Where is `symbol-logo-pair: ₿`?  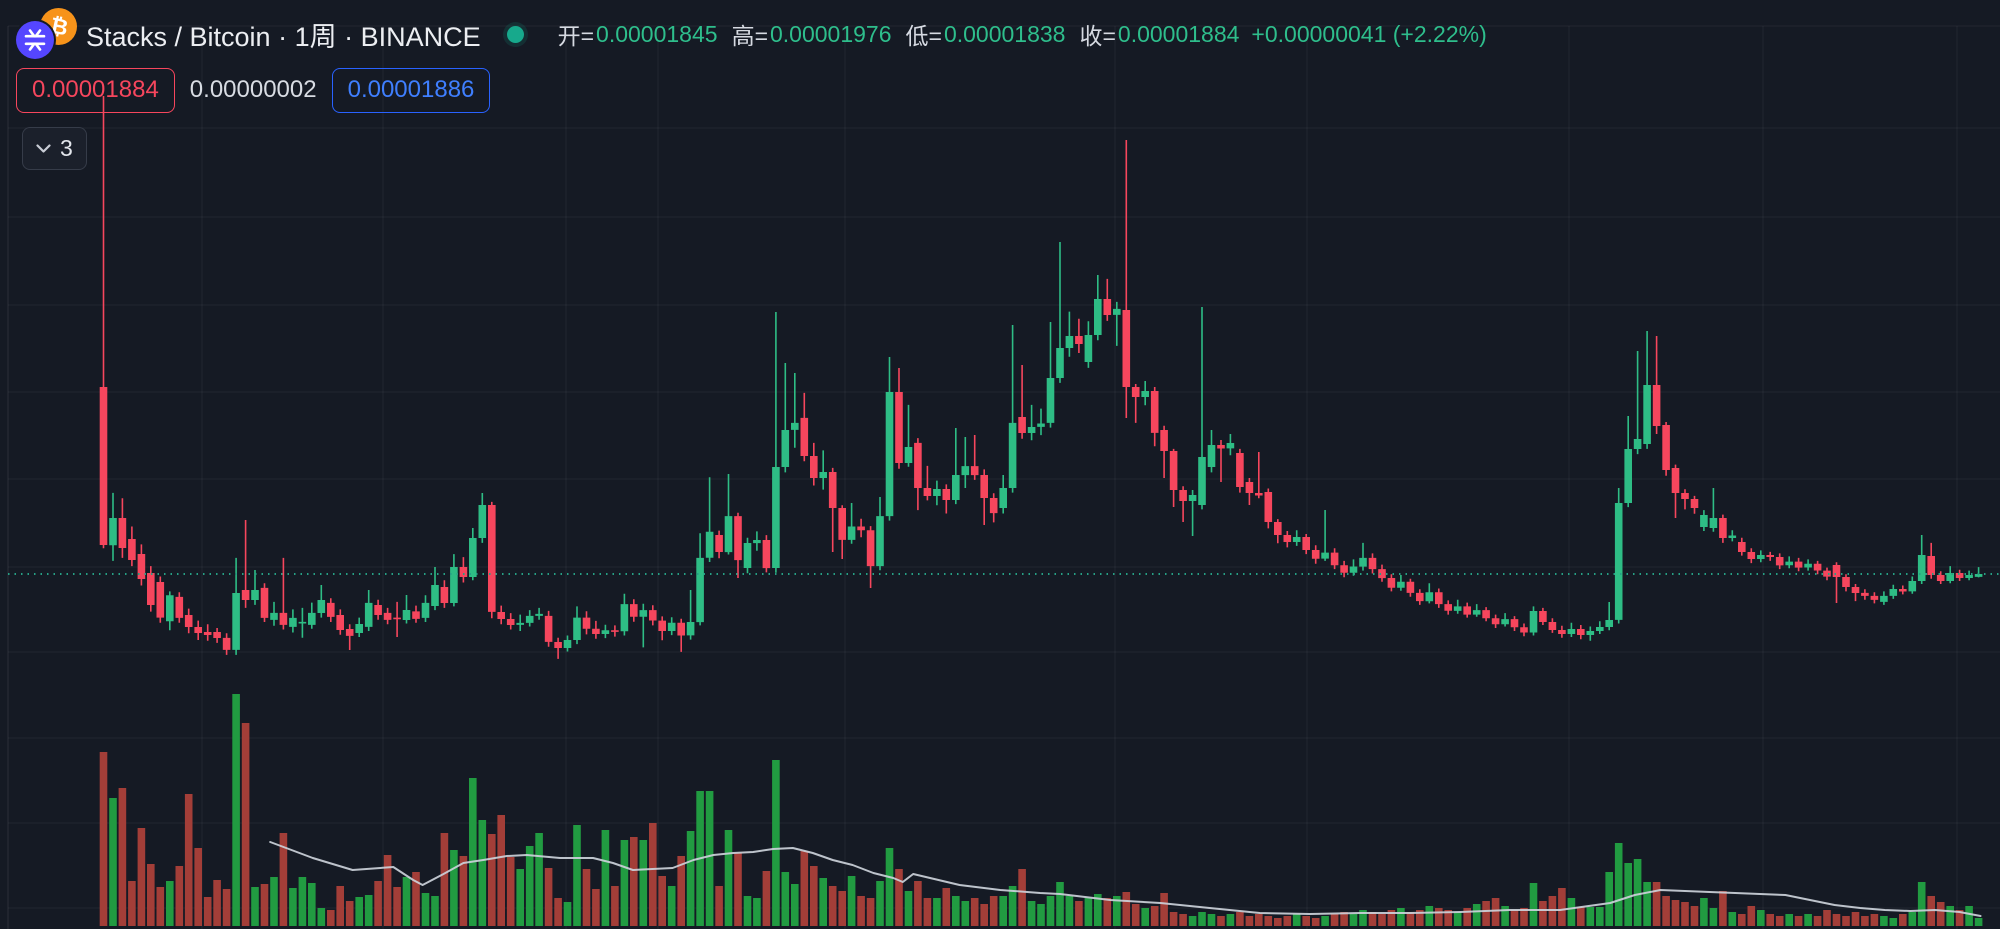
symbol-logo-pair: ₿ is located at coordinates (47, 34).